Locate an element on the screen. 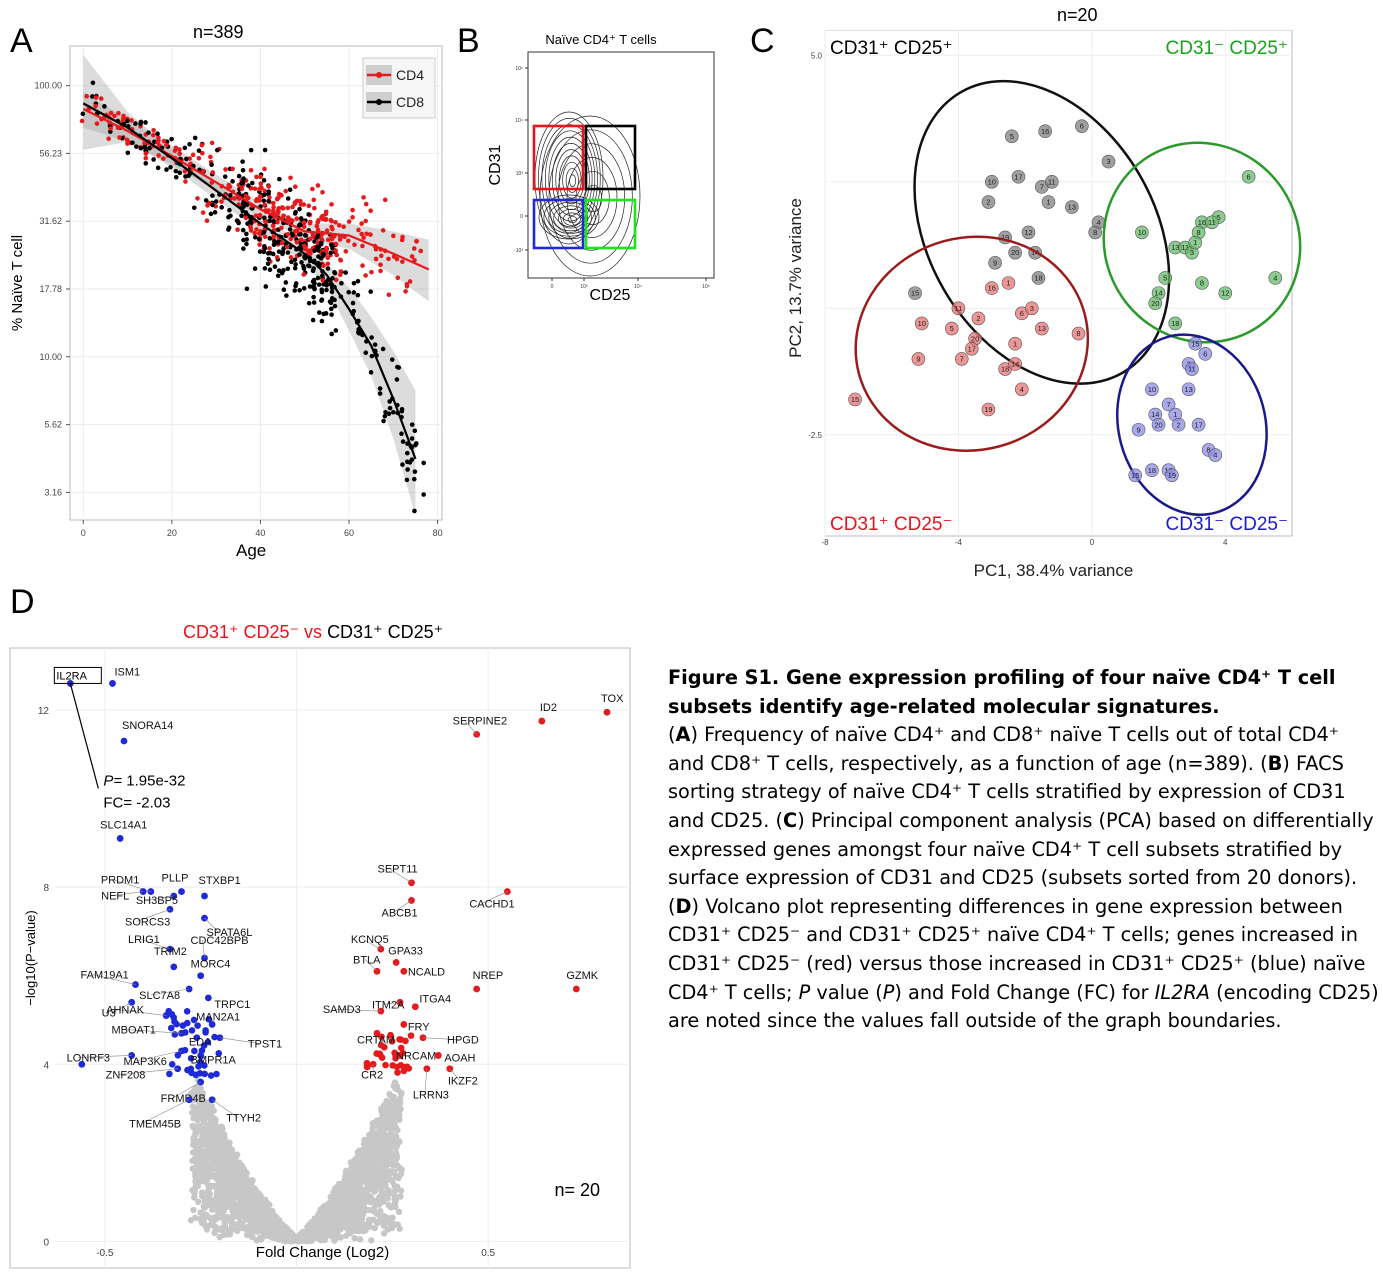  plot-area is located at coordinates (256, 283).